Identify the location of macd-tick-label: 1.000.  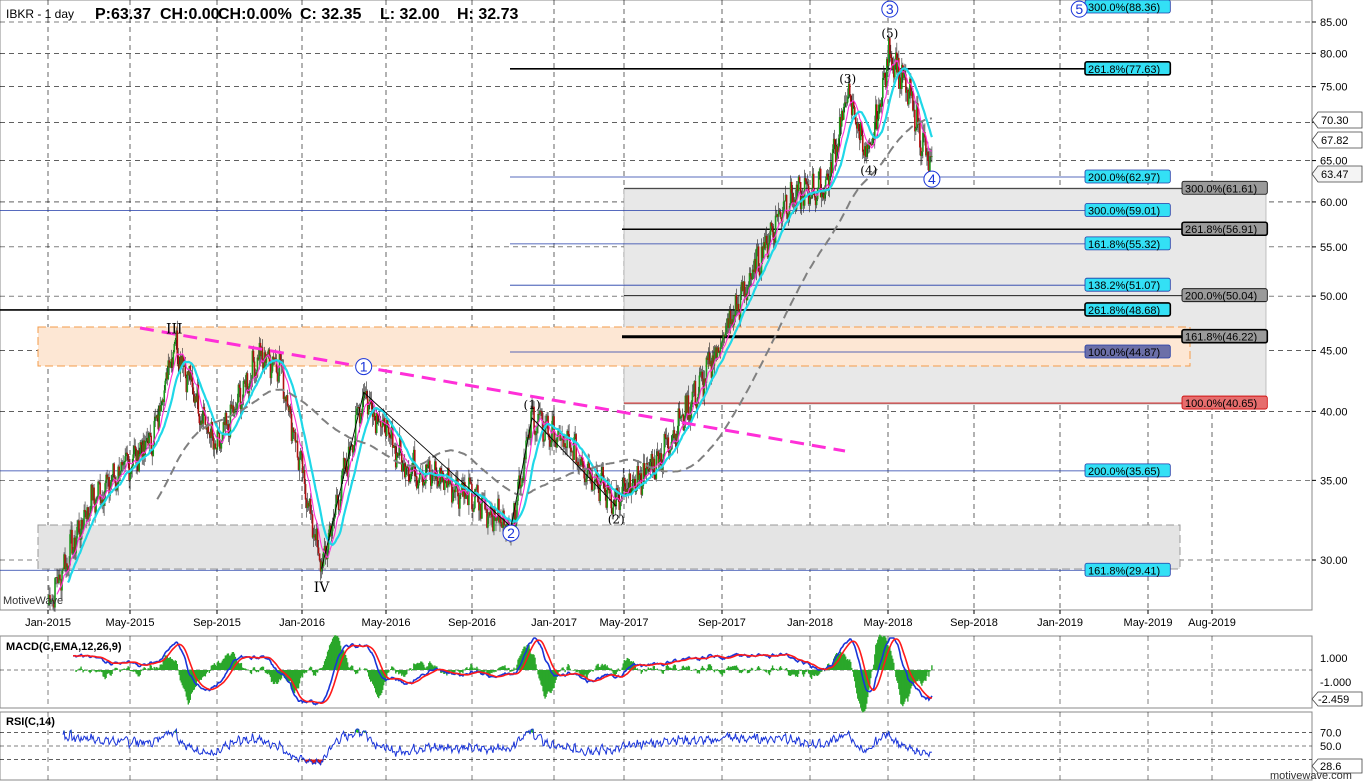
(1334, 659).